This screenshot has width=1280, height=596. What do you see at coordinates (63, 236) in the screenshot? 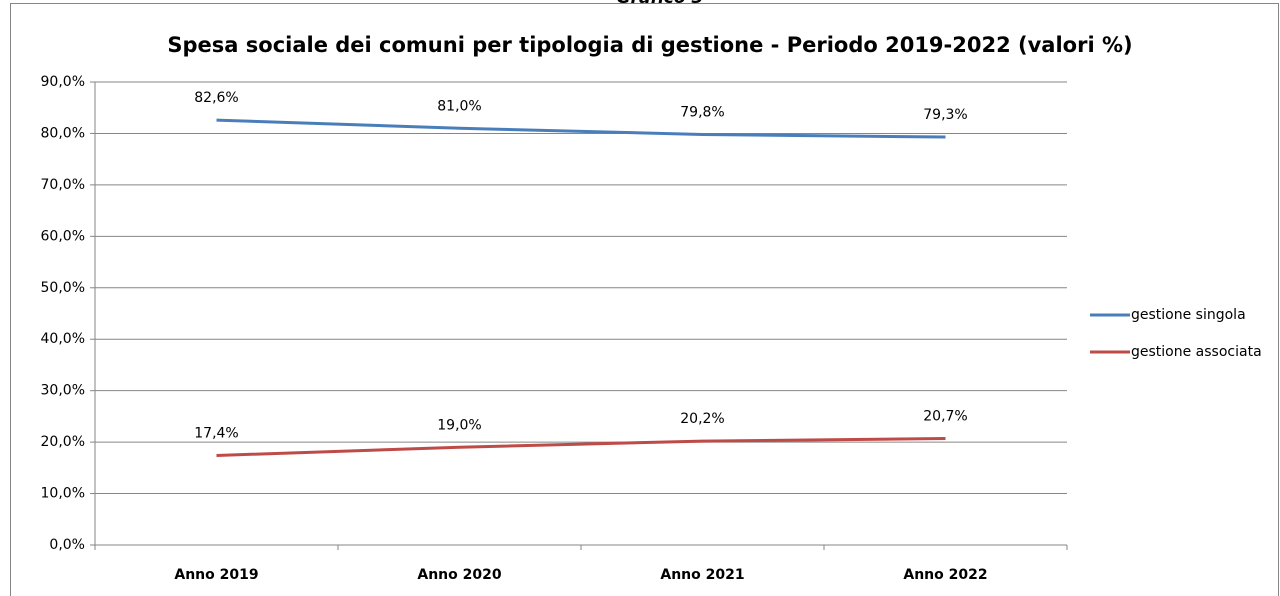
I see `y-tick-label: 60,0%` at bounding box center [63, 236].